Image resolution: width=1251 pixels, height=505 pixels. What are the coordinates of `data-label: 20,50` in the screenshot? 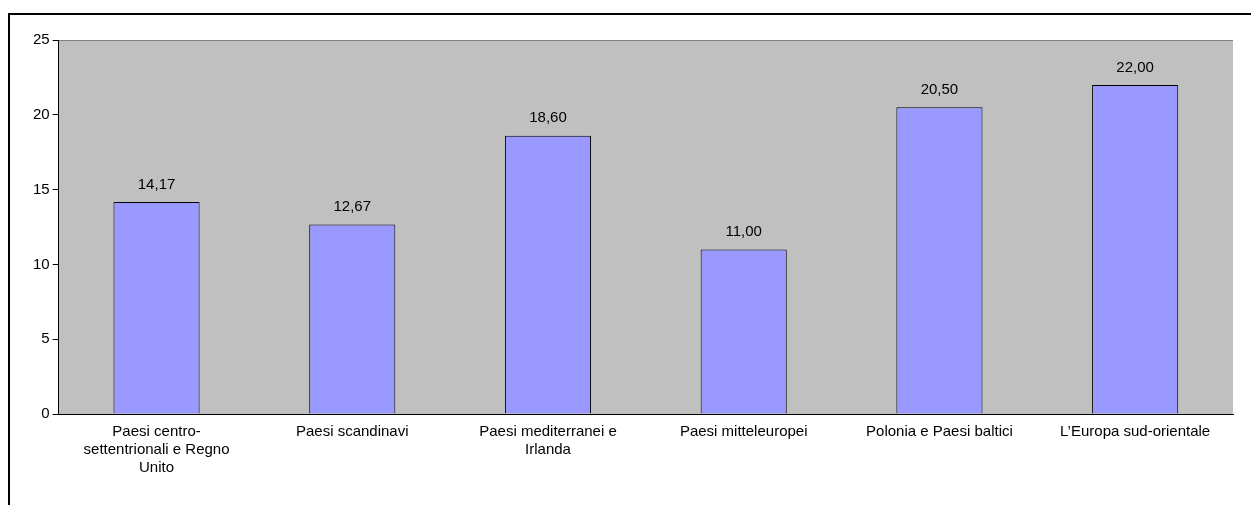 It's located at (939, 88).